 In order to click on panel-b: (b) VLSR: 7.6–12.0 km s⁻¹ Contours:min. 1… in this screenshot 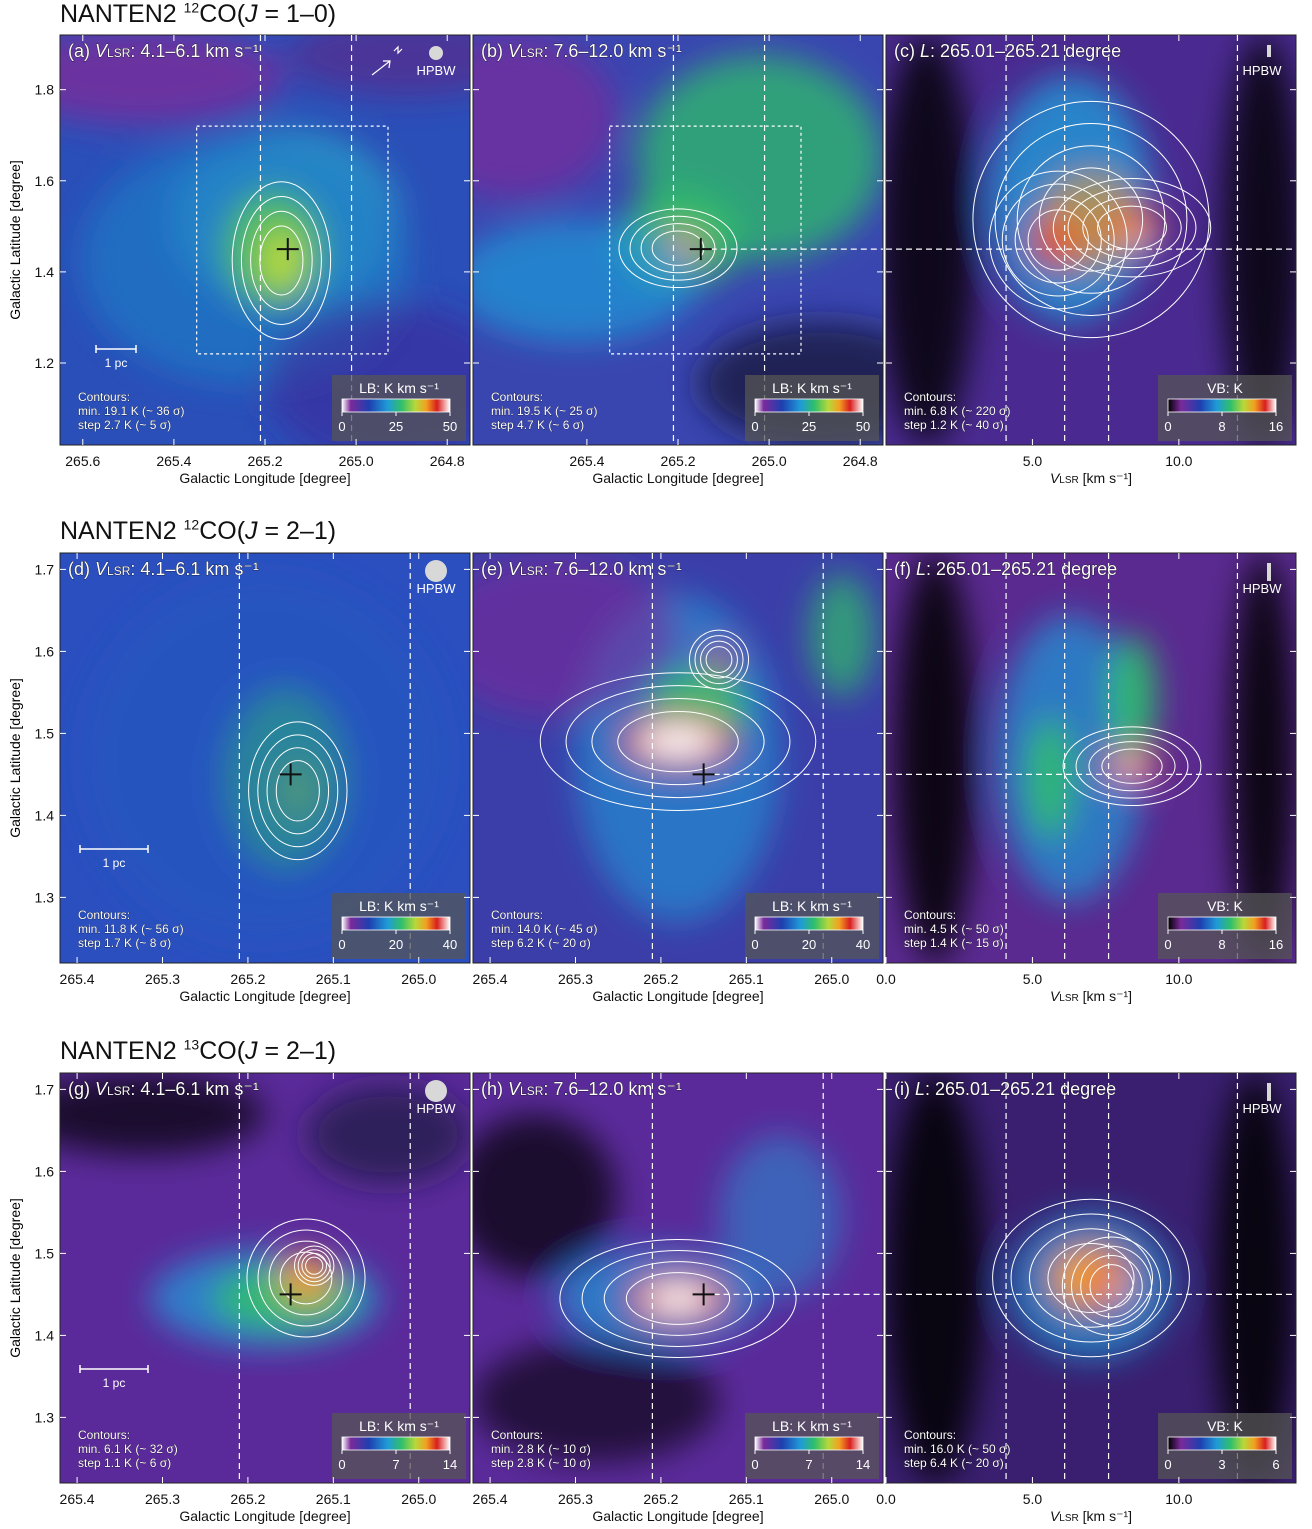, I will do `click(678, 260)`.